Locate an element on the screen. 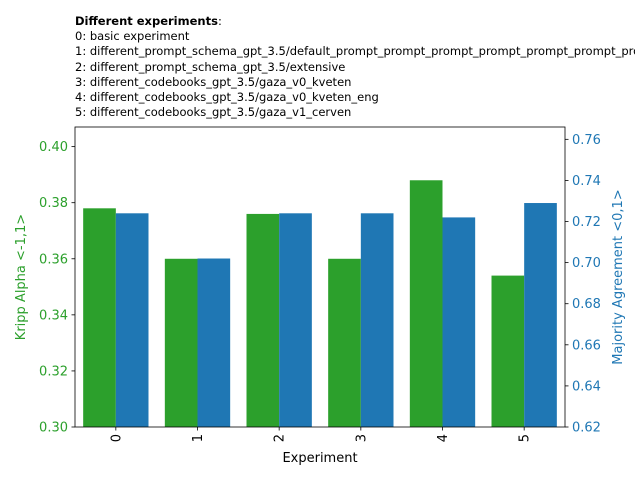 The width and height of the screenshot is (640, 480). x-axis-label: Experiment is located at coordinates (319, 458).